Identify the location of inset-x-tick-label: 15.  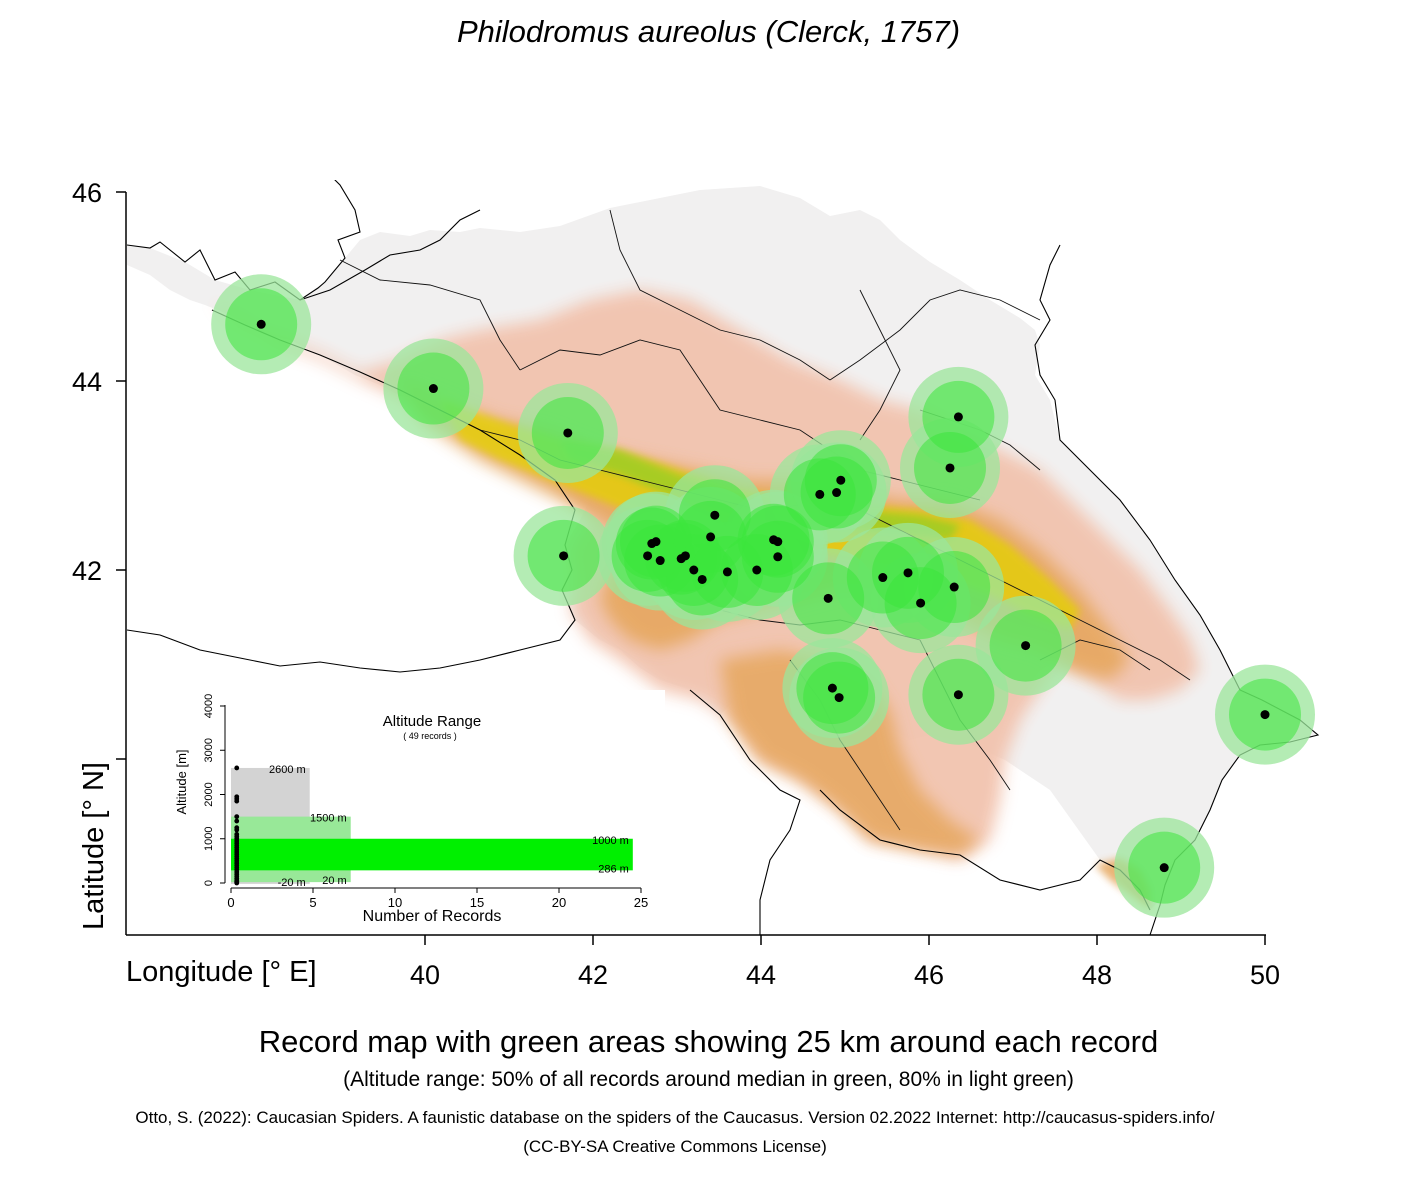
(477, 902).